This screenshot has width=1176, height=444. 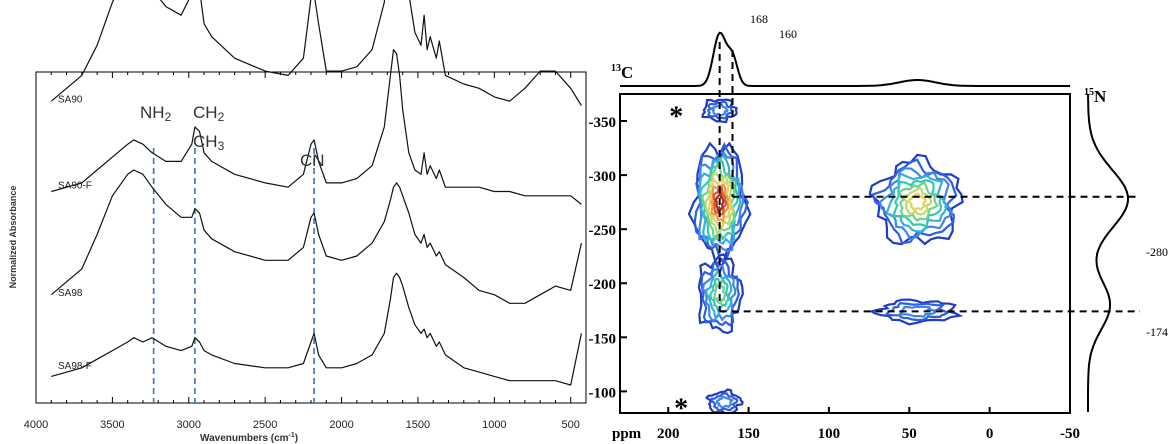 What do you see at coordinates (75, 366) in the screenshot?
I see `ir-series-label: SA98-F` at bounding box center [75, 366].